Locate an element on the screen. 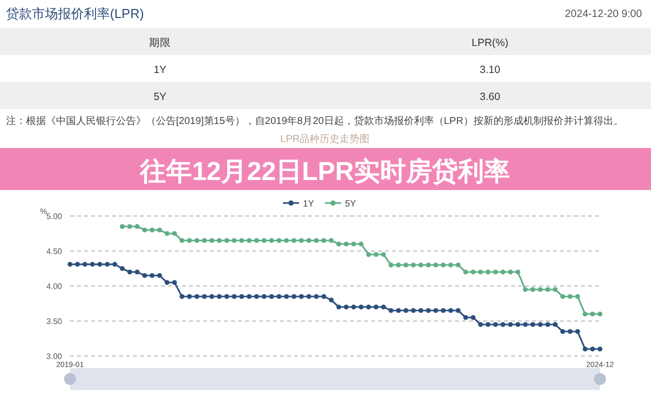 The height and width of the screenshot is (400, 651). y-tick-label: 4.00 is located at coordinates (54, 286).